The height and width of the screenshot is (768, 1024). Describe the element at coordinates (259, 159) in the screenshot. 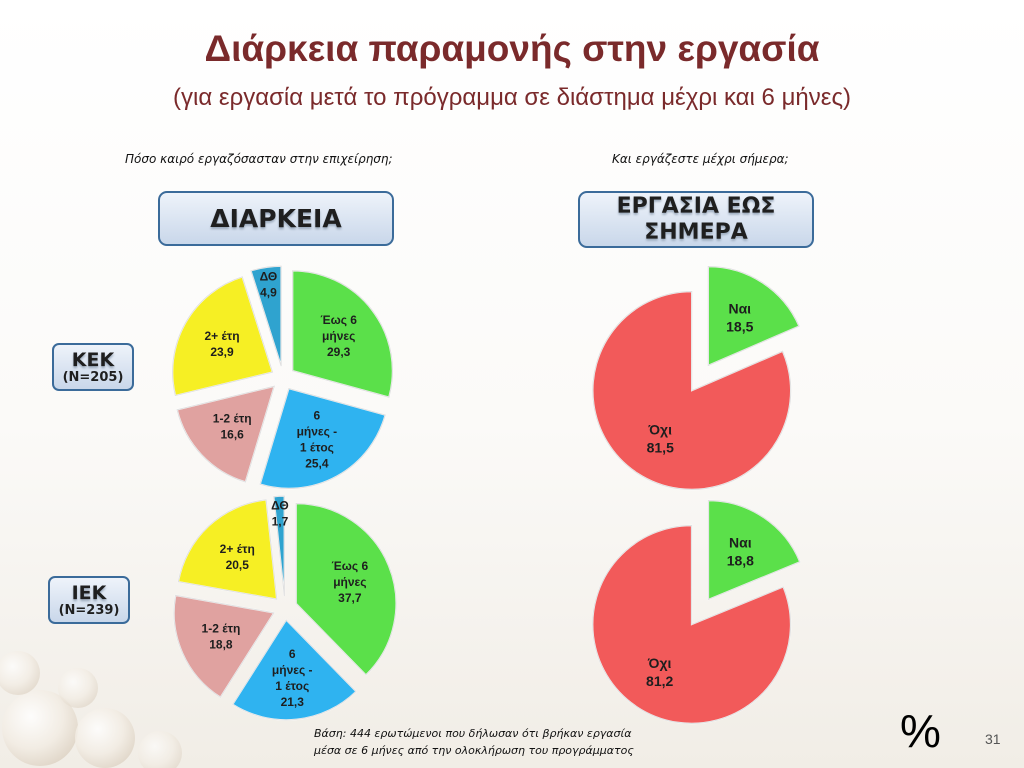

I see `question-duration: Πόσο καιρό εργαζόσασταν στην επιχείρηση;` at that location.